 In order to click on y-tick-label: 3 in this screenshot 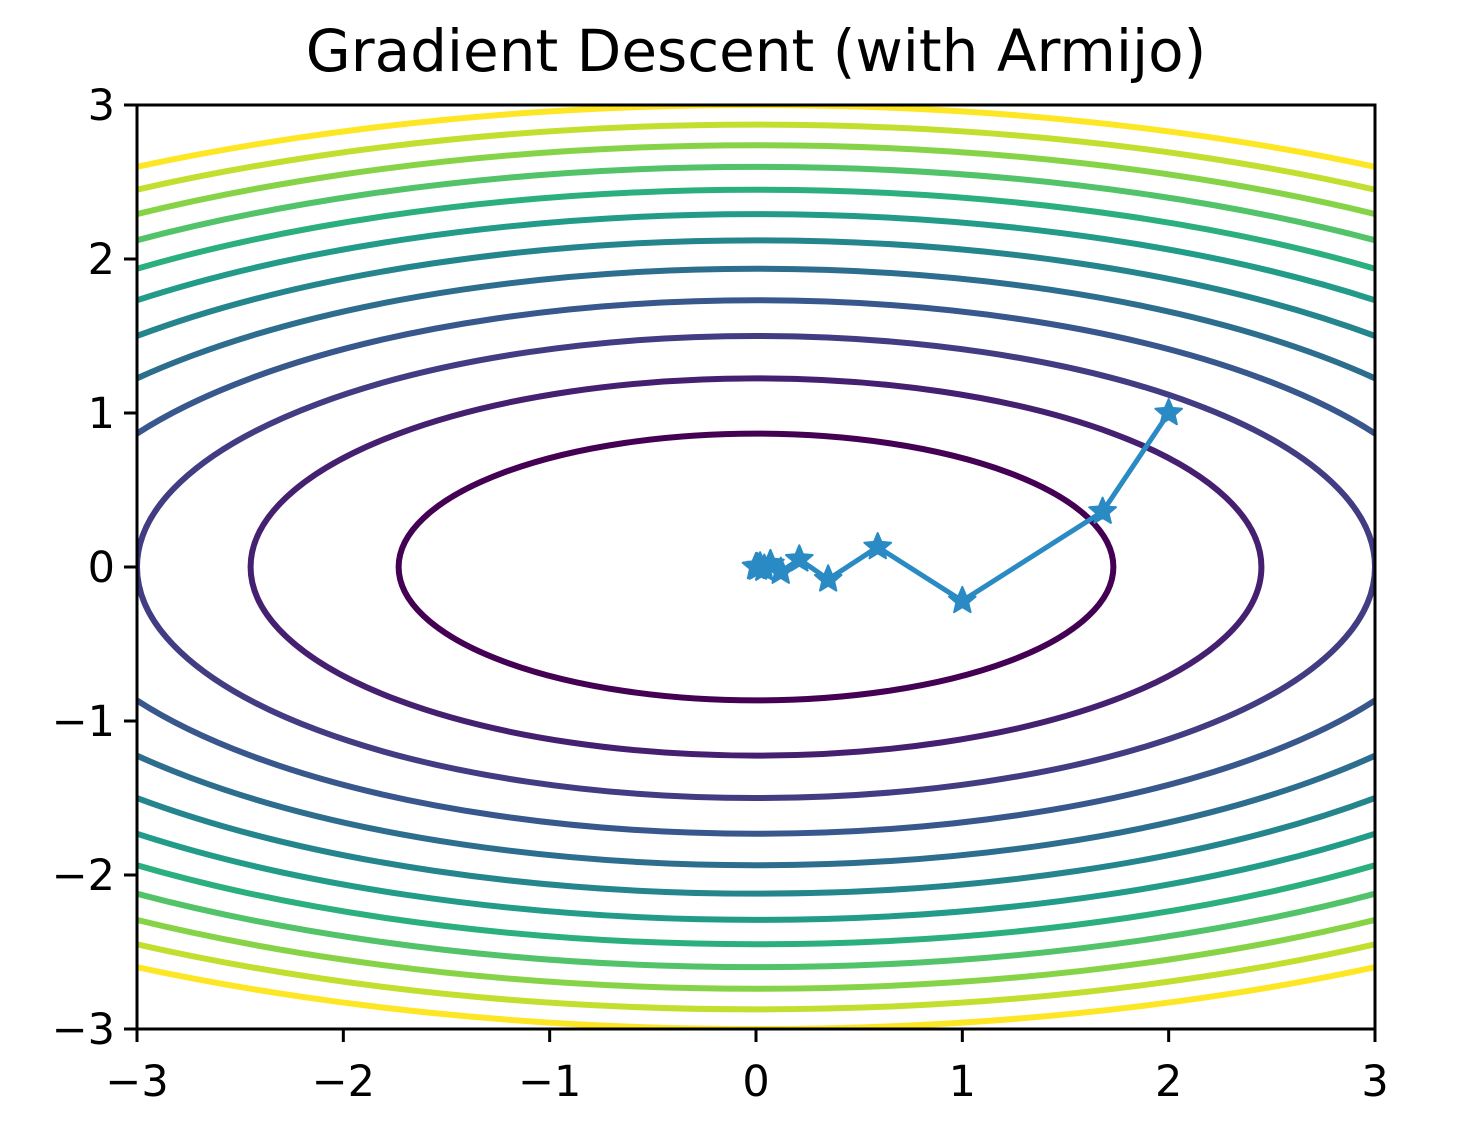, I will do `click(101, 106)`.